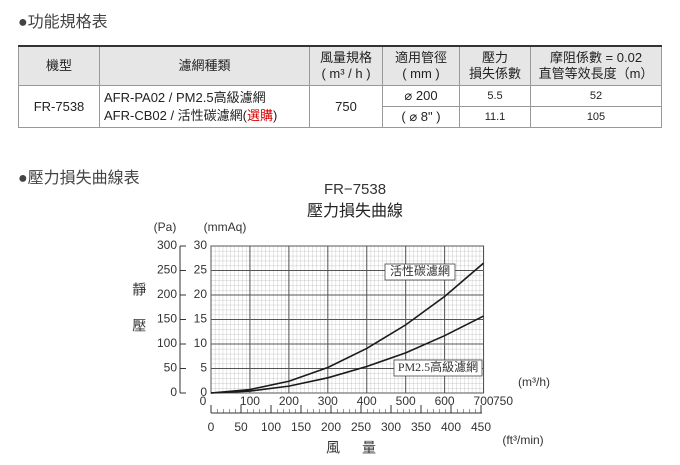  I want to click on y-tick-label: 5, so click(203, 368).